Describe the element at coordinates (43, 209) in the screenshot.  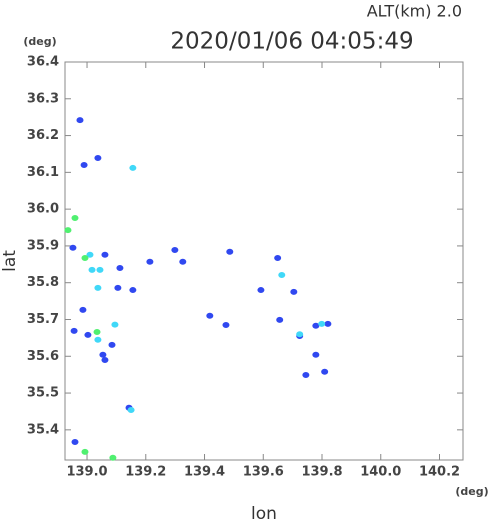
I see `y-tick-label: 36.0` at that location.